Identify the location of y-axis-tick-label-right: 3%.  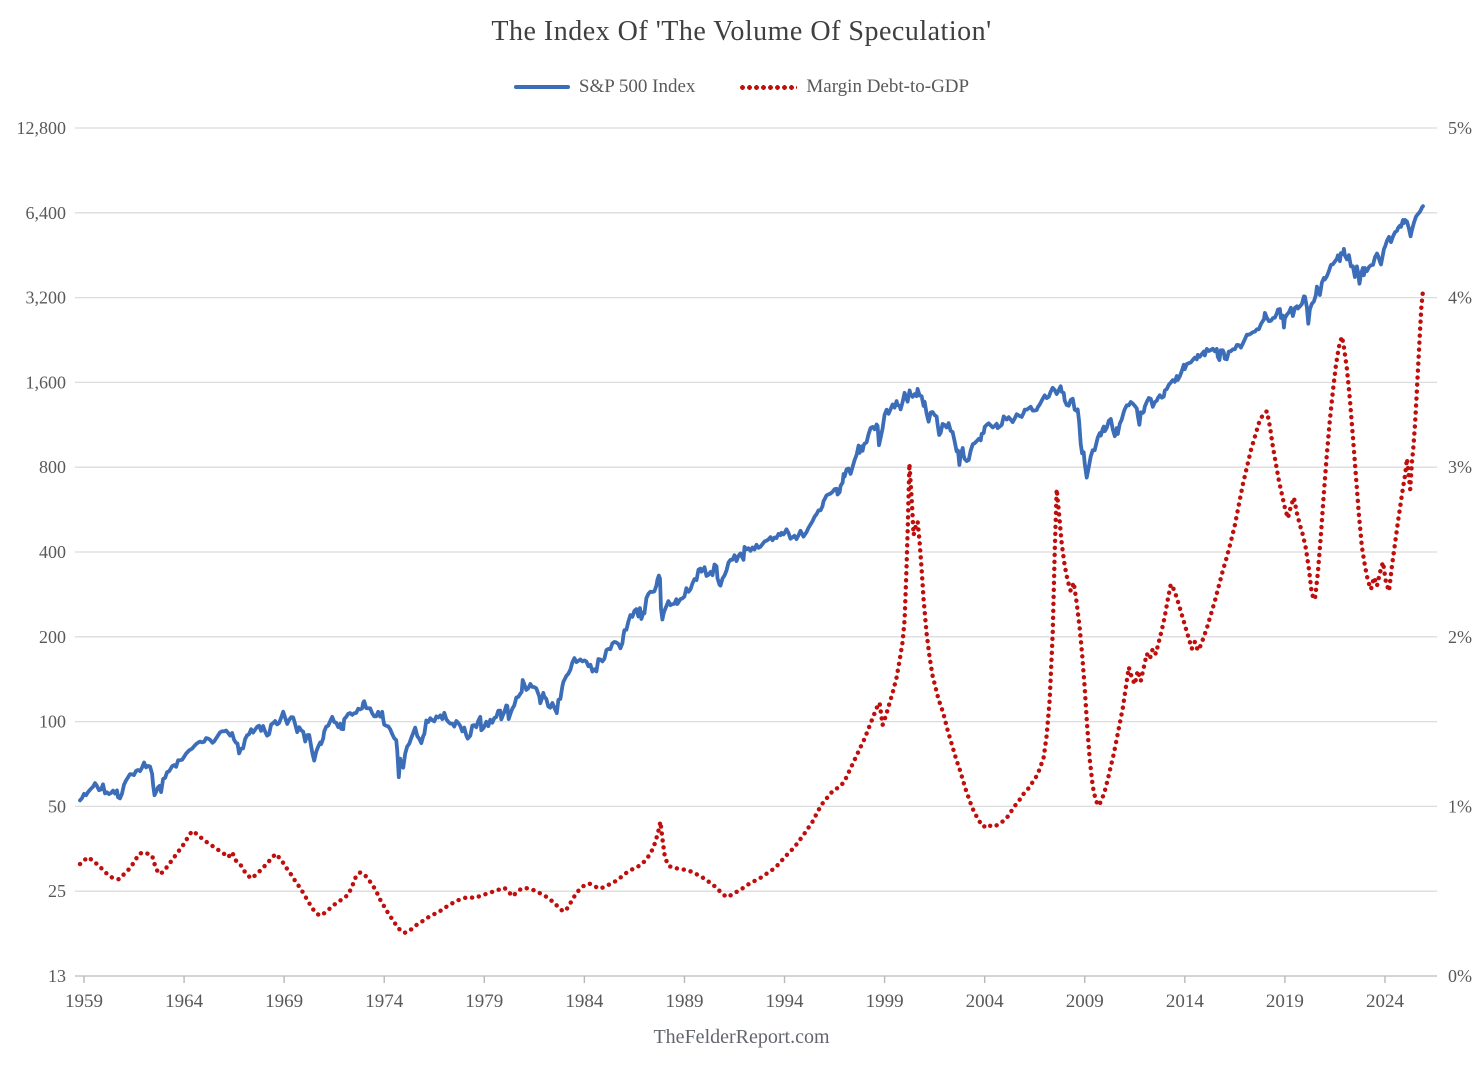
(1460, 467).